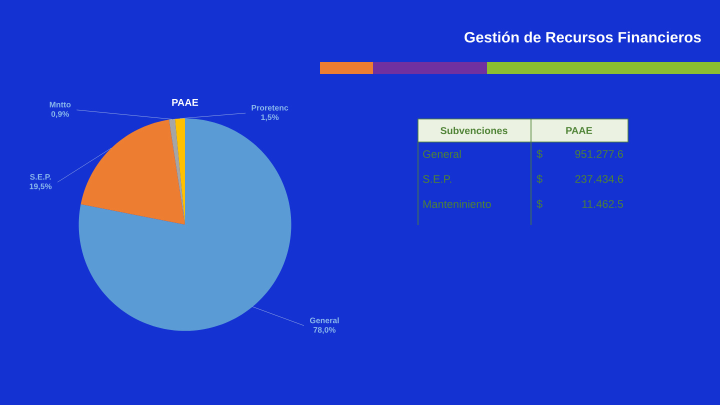  I want to click on text: 237.434.6, so click(599, 179).